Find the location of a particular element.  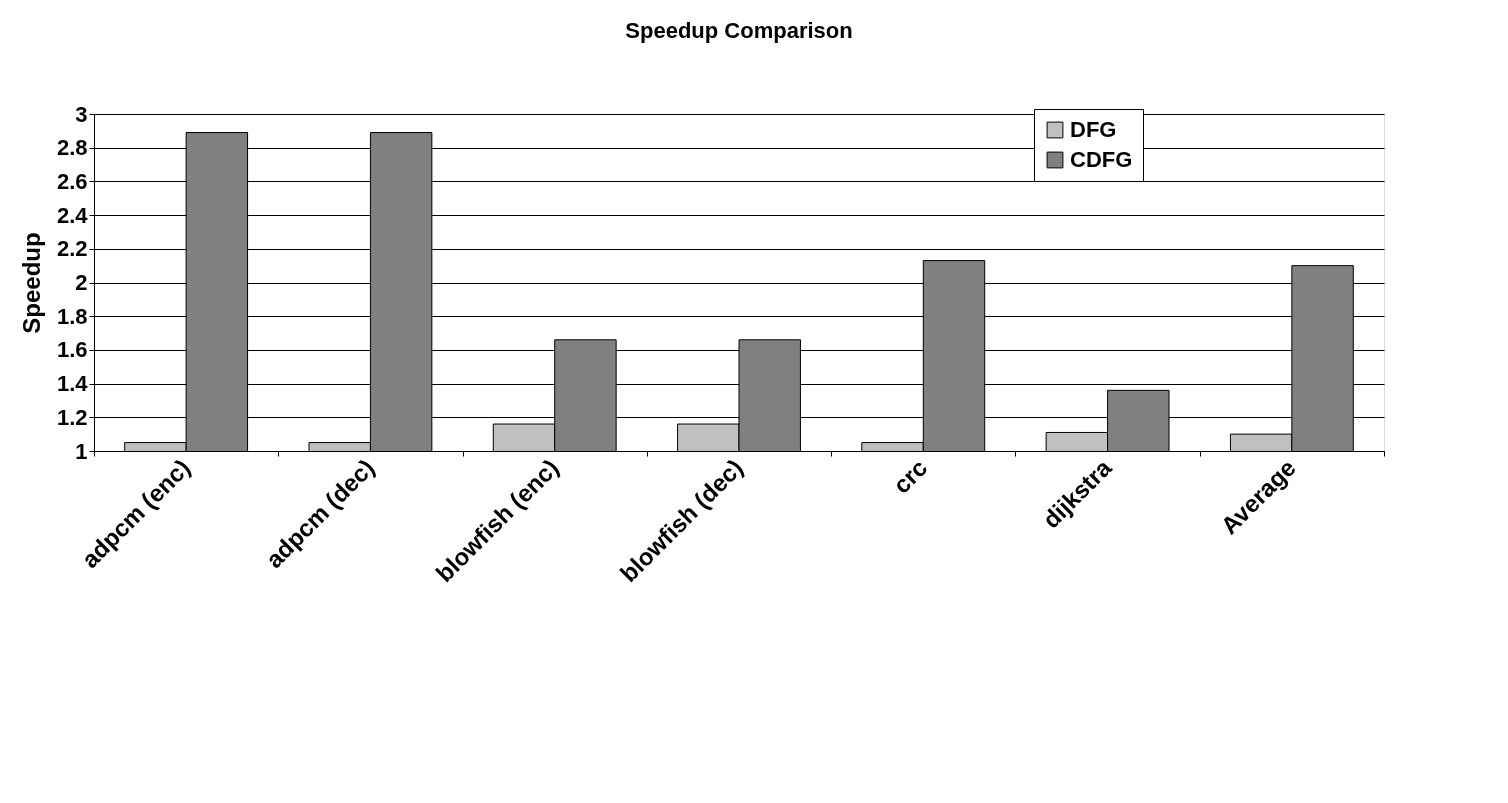

legend-label: CDFG is located at coordinates (1101, 159).